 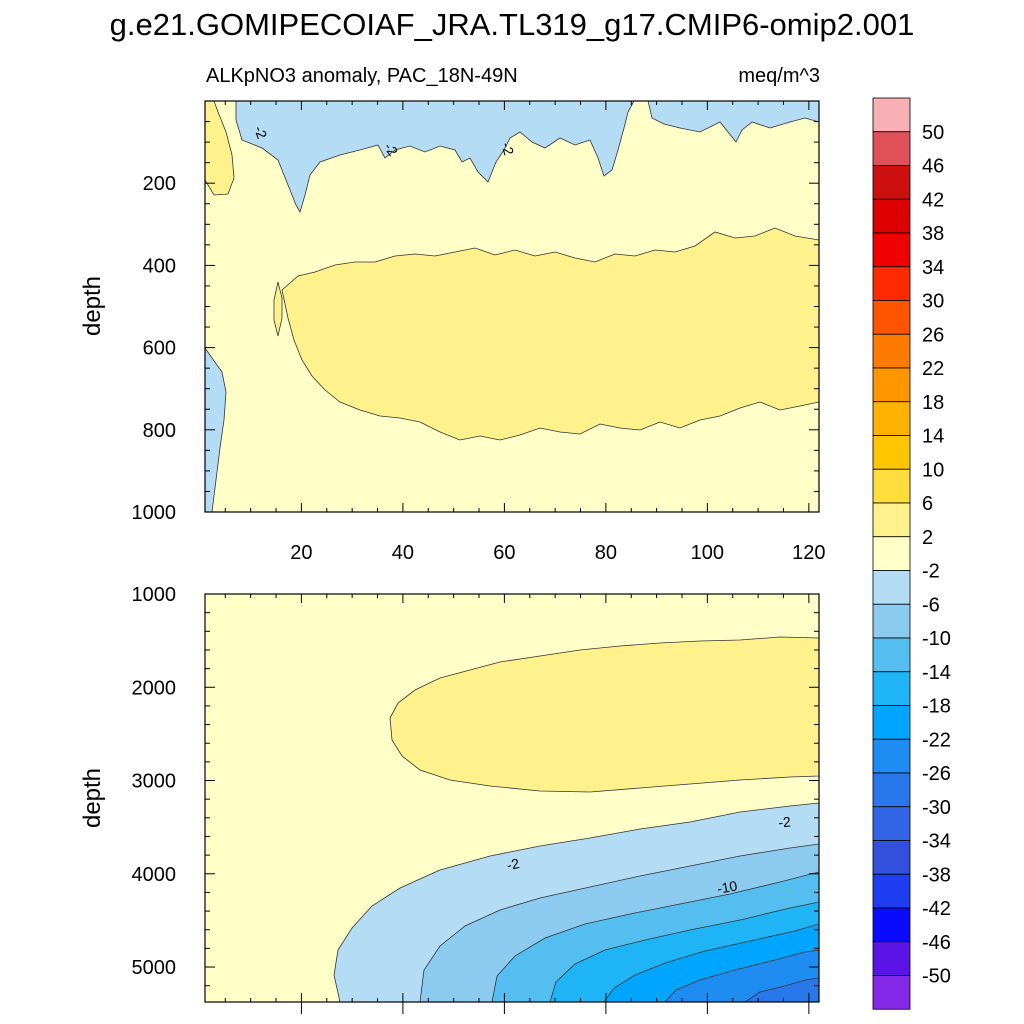 I want to click on colorbar-level-label: -6, so click(x=931, y=605).